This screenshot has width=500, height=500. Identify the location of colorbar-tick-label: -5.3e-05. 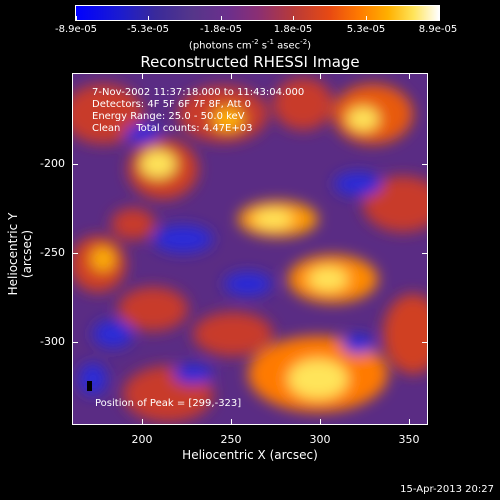
(148, 29).